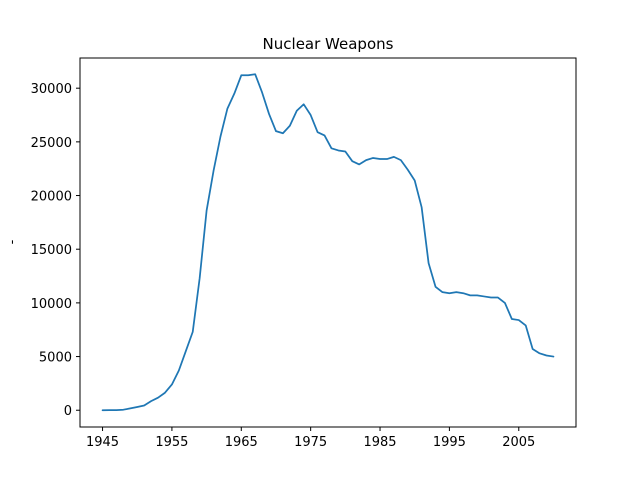 The height and width of the screenshot is (480, 640). Describe the element at coordinates (51, 304) in the screenshot. I see `y-tick-label: 10000` at that location.